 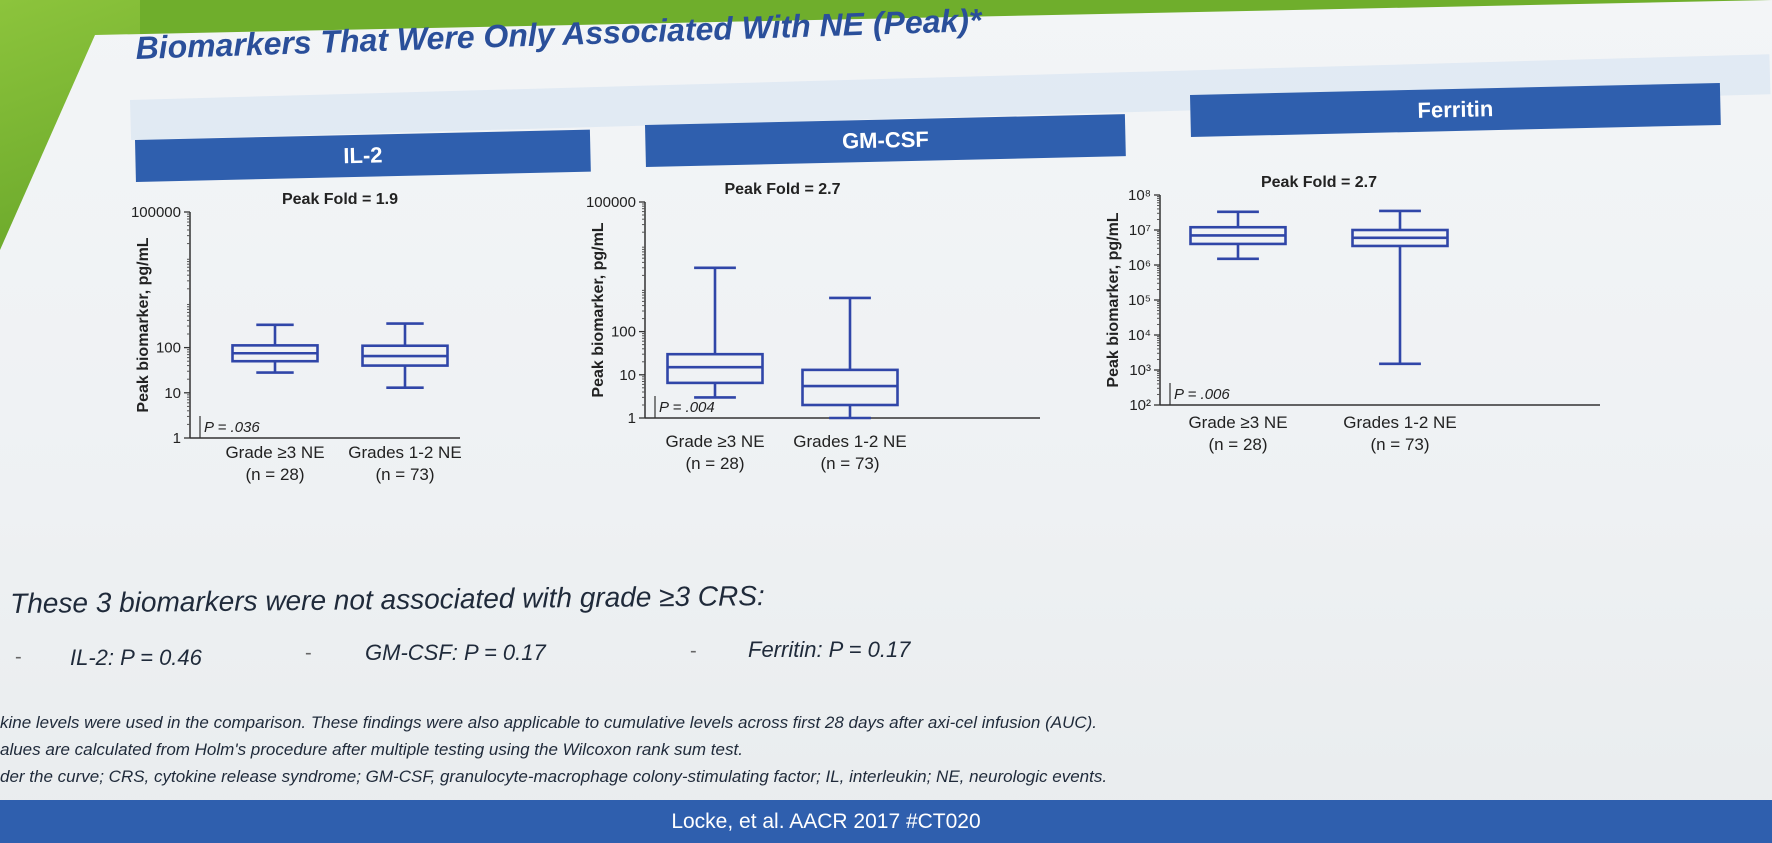 What do you see at coordinates (232, 427) in the screenshot?
I see `p-value-label: P = .036` at bounding box center [232, 427].